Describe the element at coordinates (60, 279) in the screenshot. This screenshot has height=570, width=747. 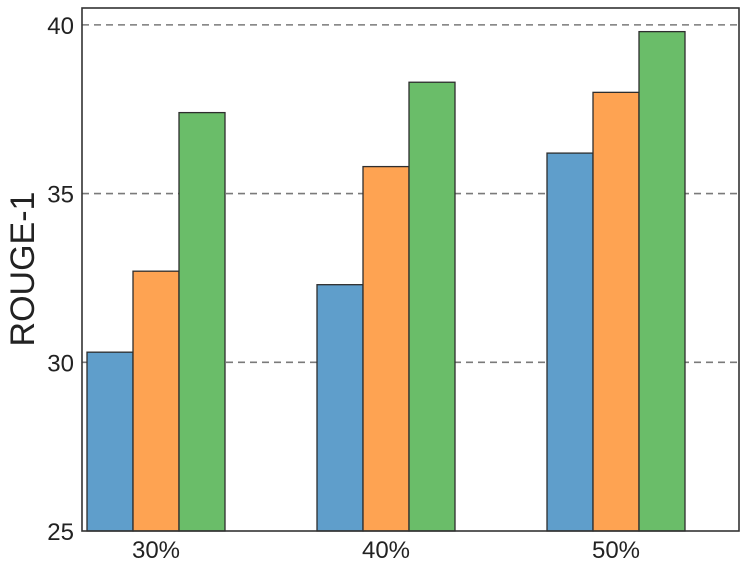
I see `y-tick-labels: 25 30 35 40` at that location.